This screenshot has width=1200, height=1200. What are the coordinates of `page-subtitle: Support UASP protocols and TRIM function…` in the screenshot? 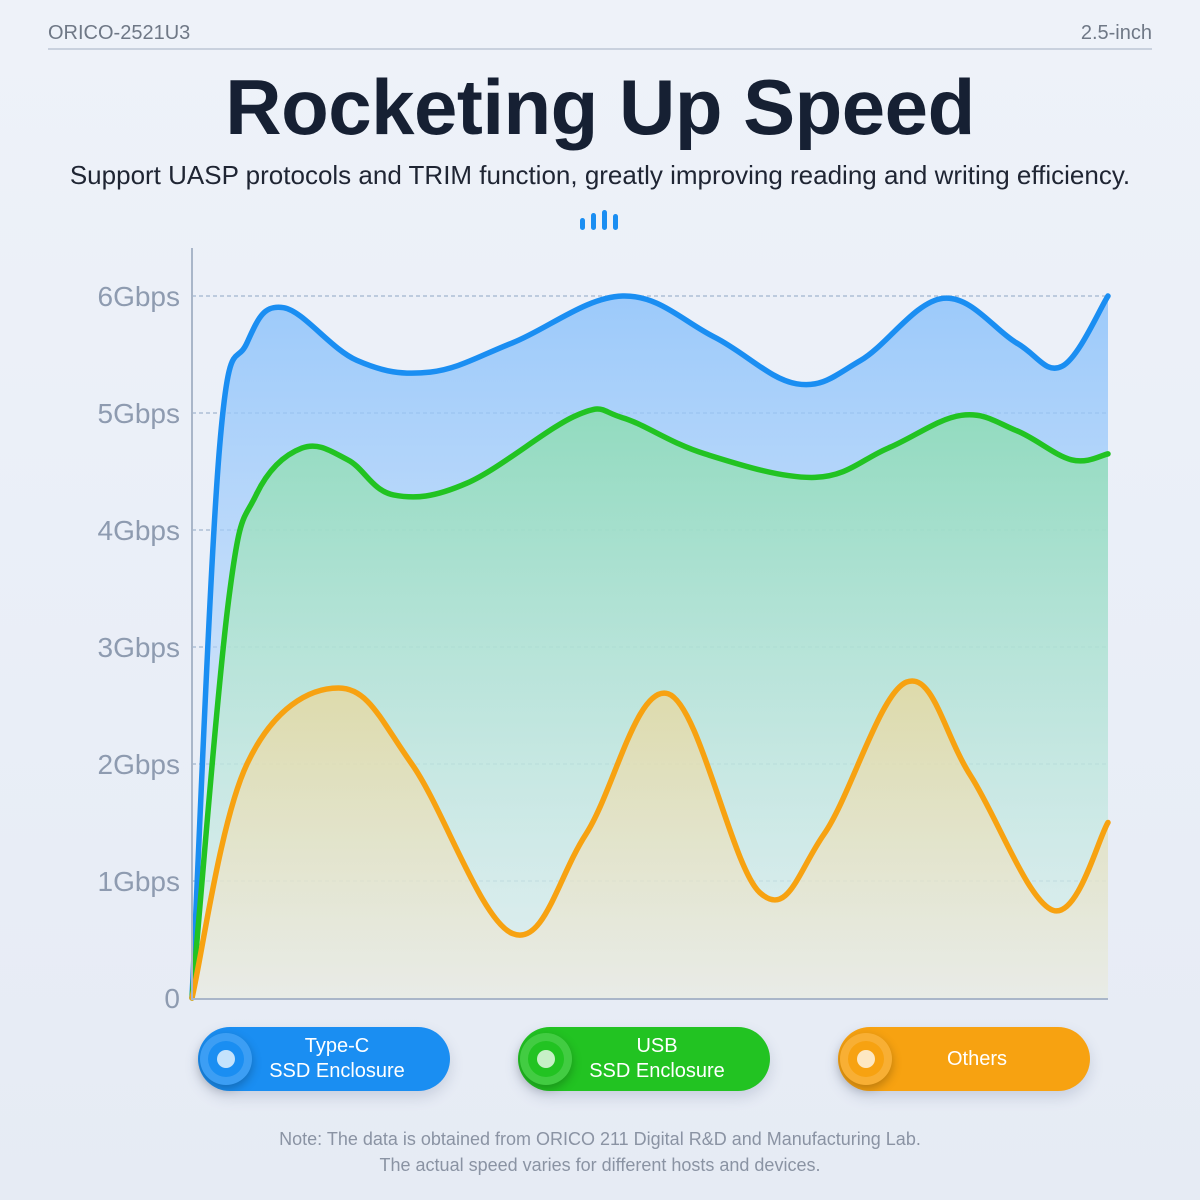 It's located at (600, 175).